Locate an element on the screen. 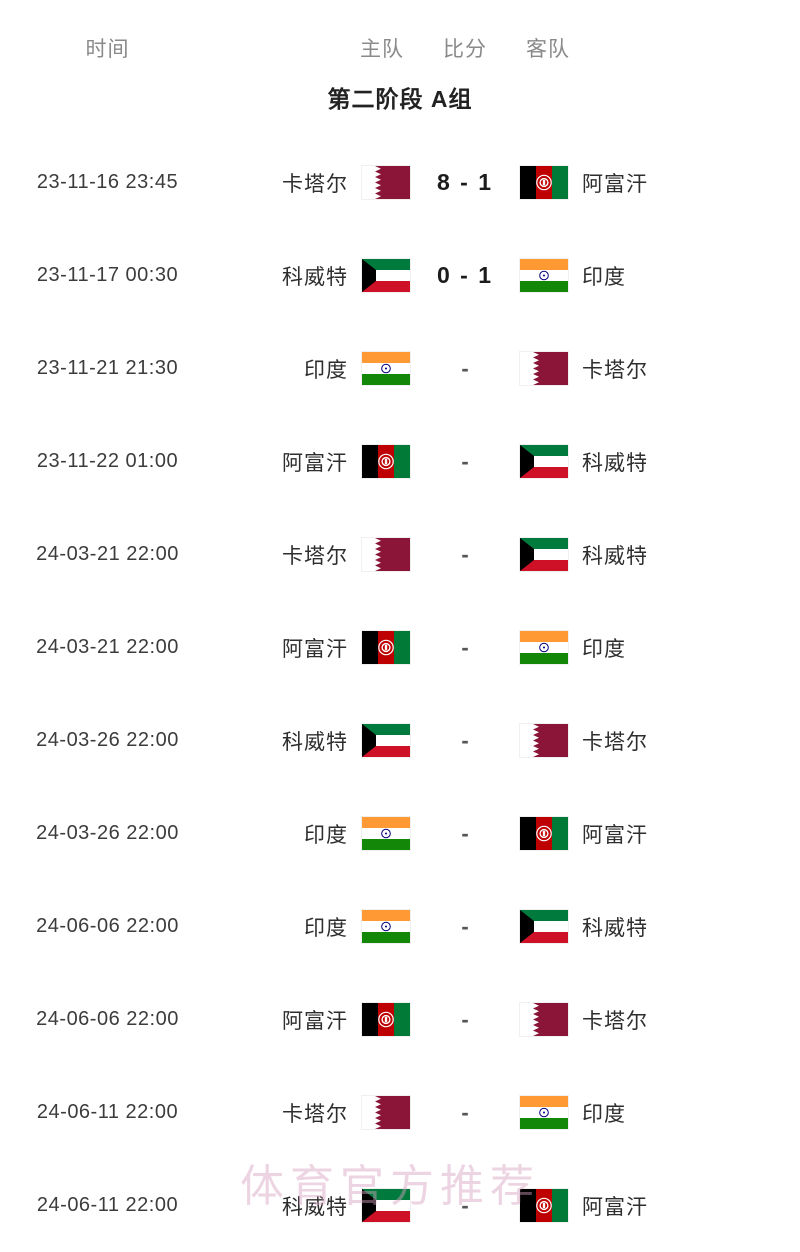  match-time: 23-11-17 00:30 is located at coordinates (107, 275).